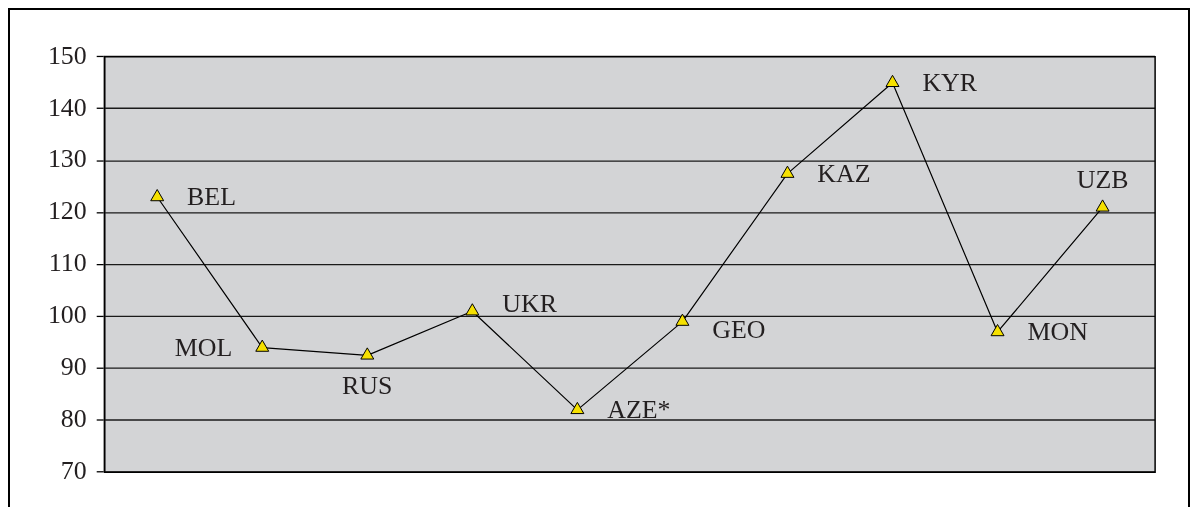 The image size is (1202, 517). Describe the element at coordinates (367, 385) in the screenshot. I see `data-label: RUS` at that location.